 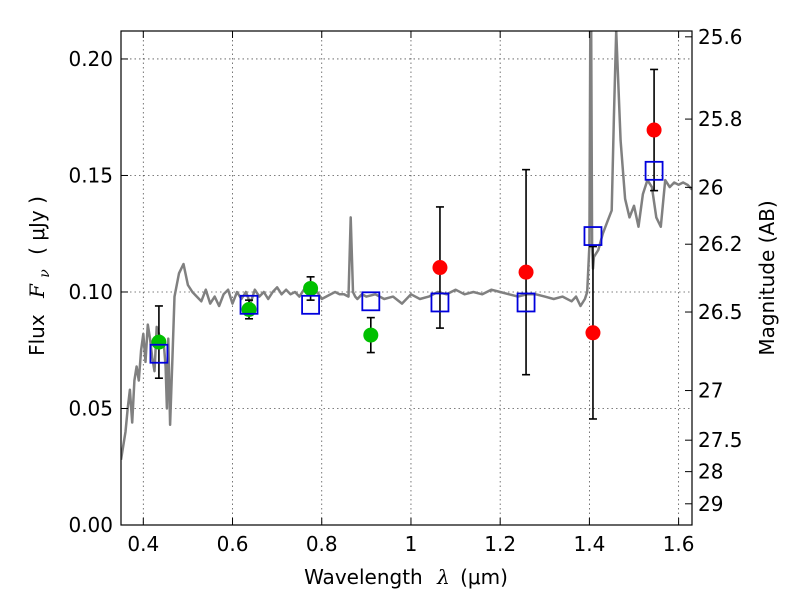 I want to click on x-tick-label: 0.6, so click(x=233, y=544).